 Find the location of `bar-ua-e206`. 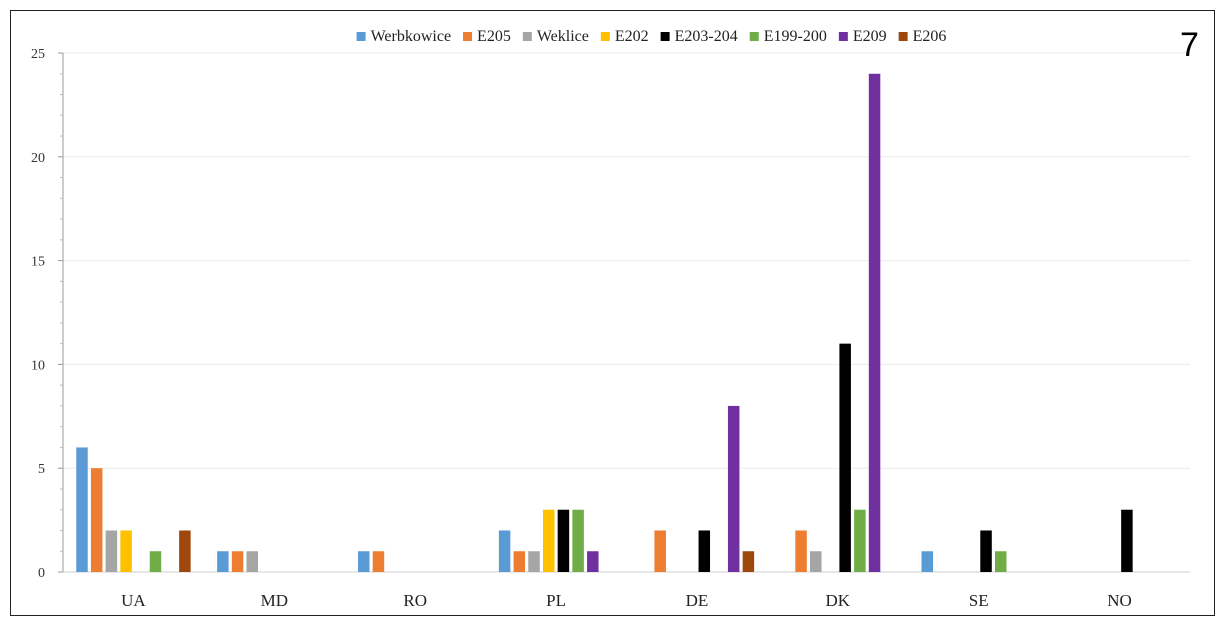

bar-ua-e206 is located at coordinates (185, 551).